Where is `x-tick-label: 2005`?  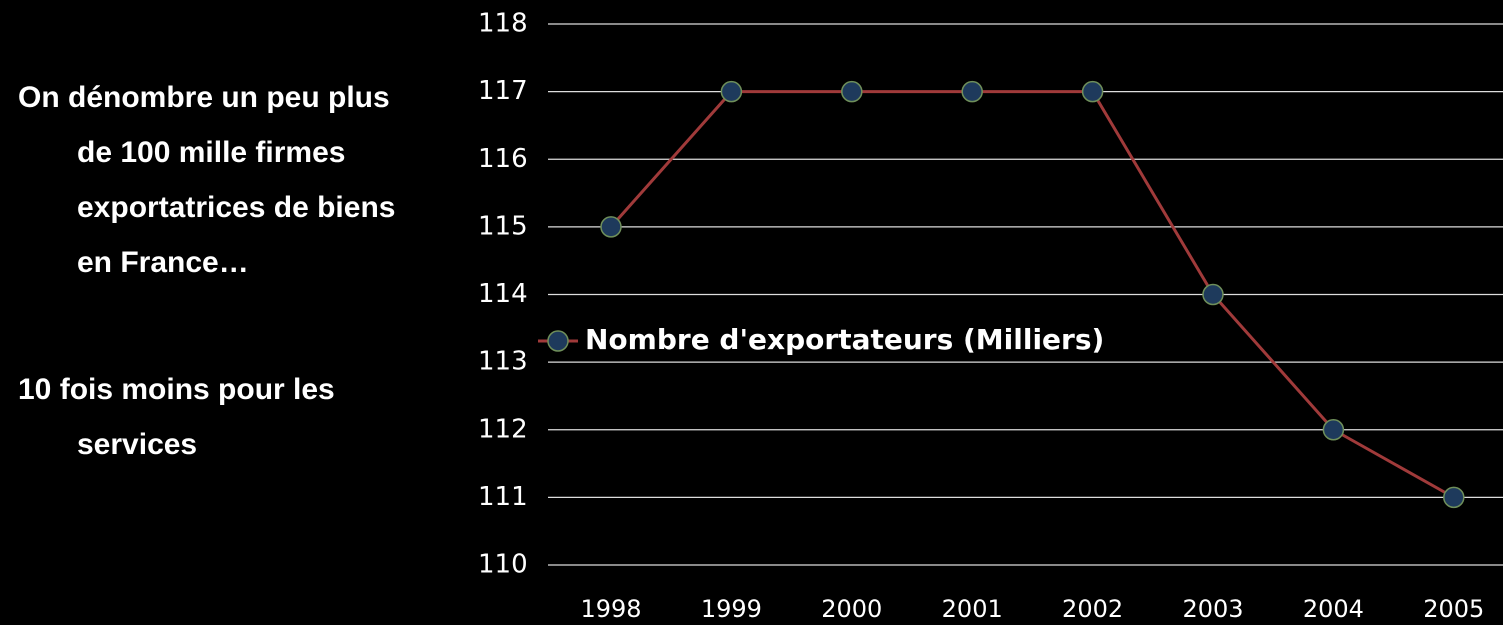
x-tick-label: 2005 is located at coordinates (1453, 609).